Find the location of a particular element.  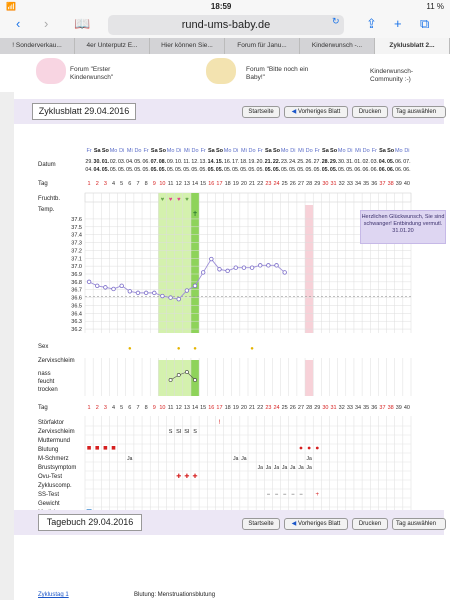

date-day: 31. is located at coordinates (349, 162).